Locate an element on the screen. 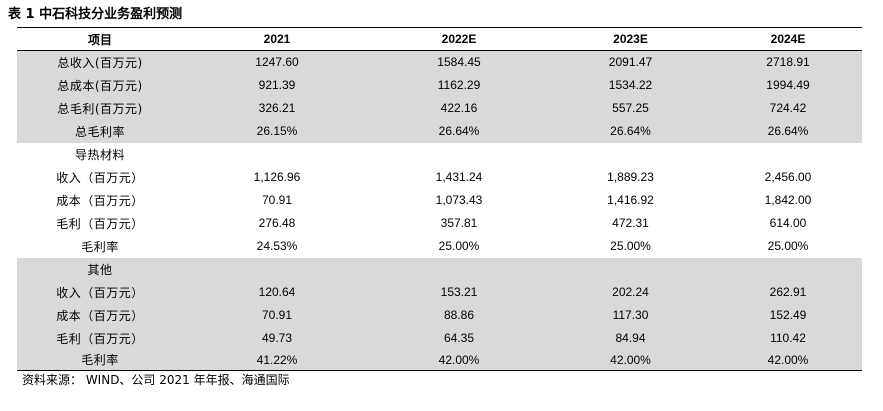  cell-value: 41.22% is located at coordinates (277, 360).